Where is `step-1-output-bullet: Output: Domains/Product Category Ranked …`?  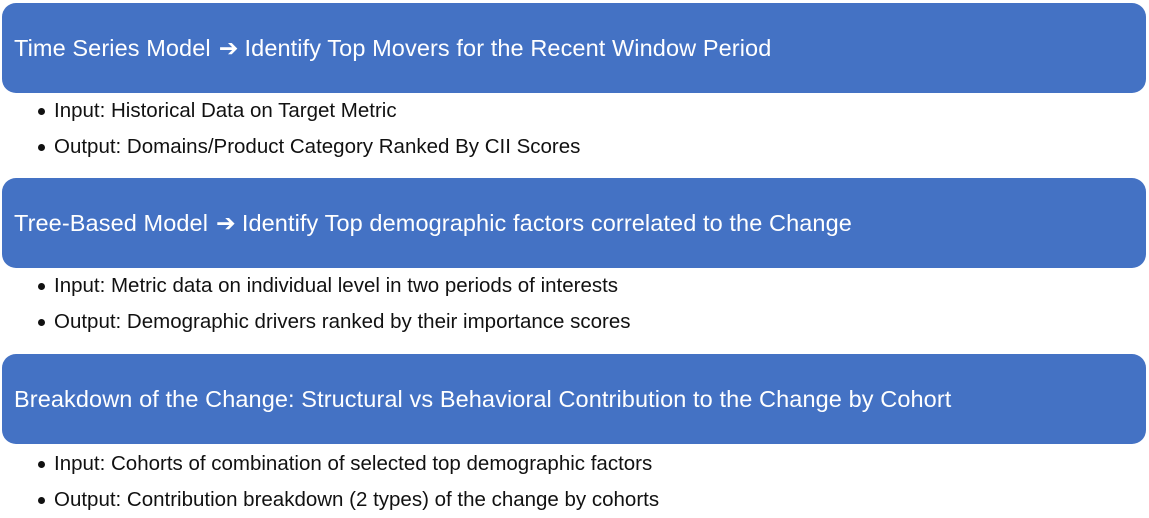 step-1-output-bullet: Output: Domains/Product Category Ranked … is located at coordinates (308, 147).